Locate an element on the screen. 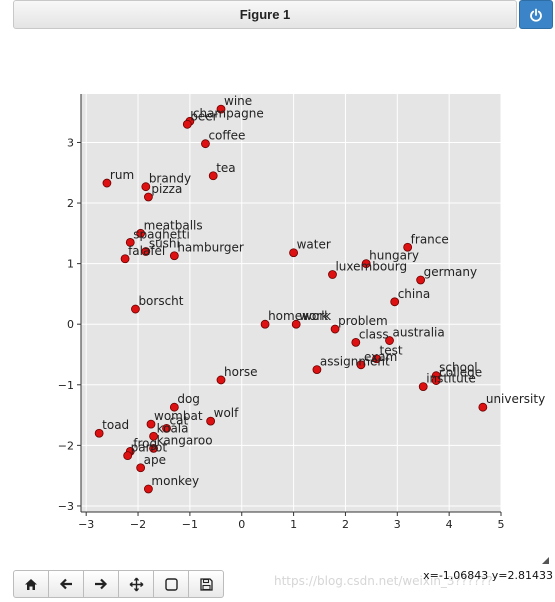 The width and height of the screenshot is (555, 602). point-label: koala is located at coordinates (173, 428).